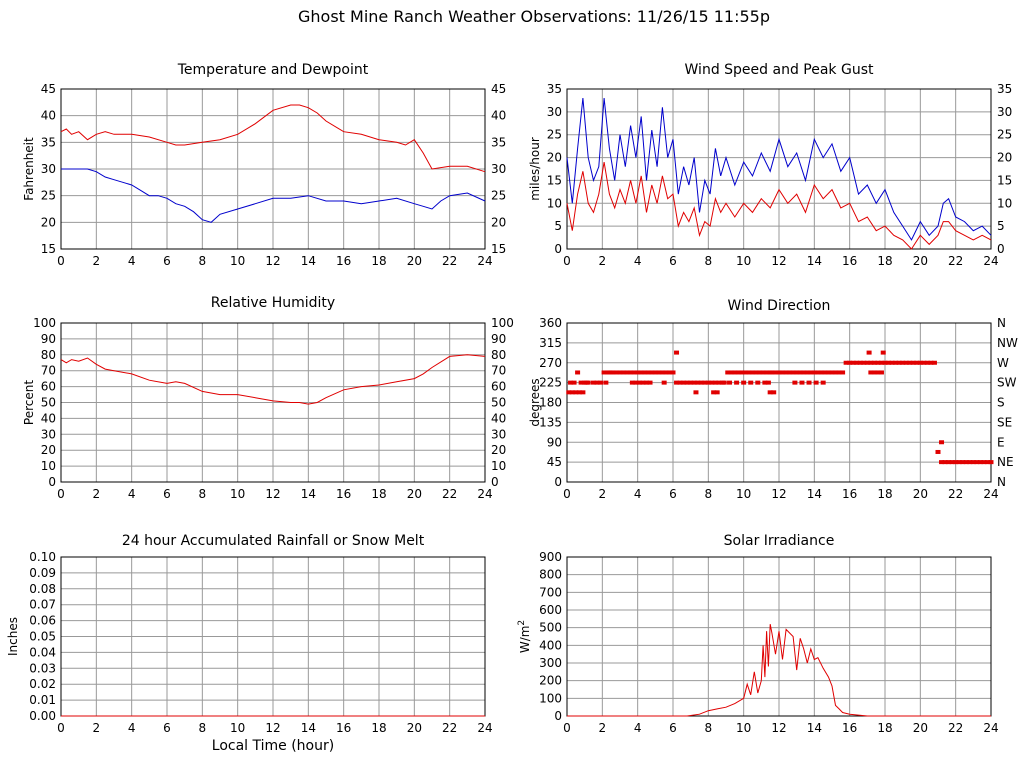 Image resolution: width=1024 pixels, height=768 pixels. What do you see at coordinates (673, 494) in the screenshot?
I see `winddir-xtick-label: 6` at bounding box center [673, 494].